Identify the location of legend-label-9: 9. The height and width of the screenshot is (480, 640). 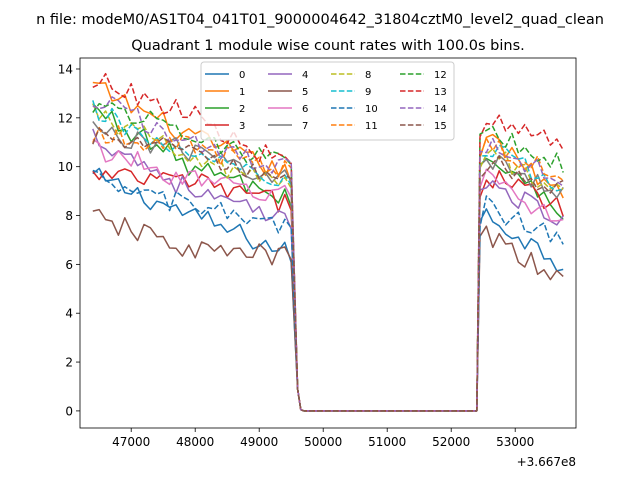
(368, 92).